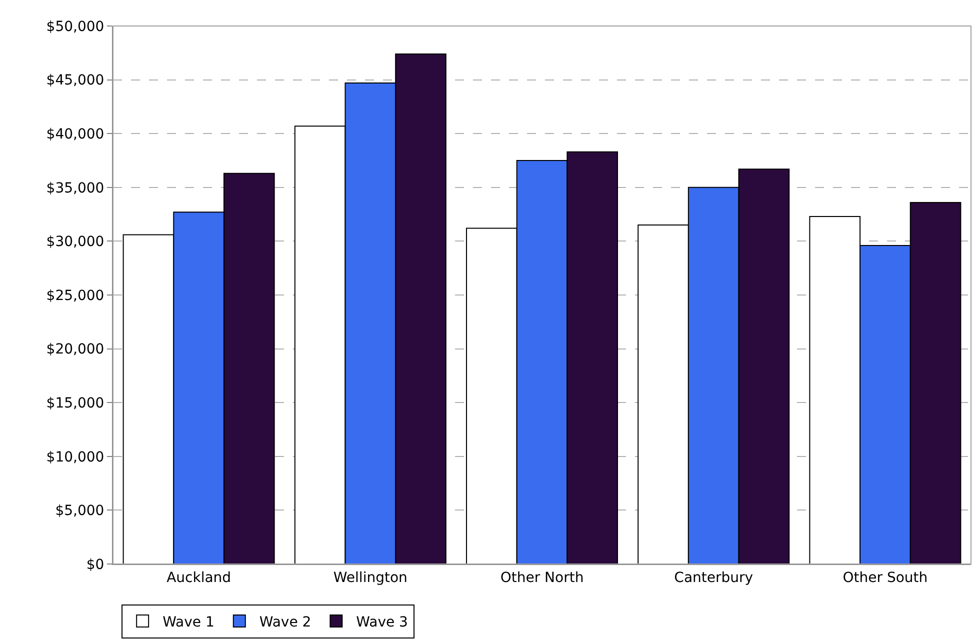 This screenshot has width=973, height=640. Describe the element at coordinates (285, 622) in the screenshot. I see `legend-label: Wave 2` at that location.